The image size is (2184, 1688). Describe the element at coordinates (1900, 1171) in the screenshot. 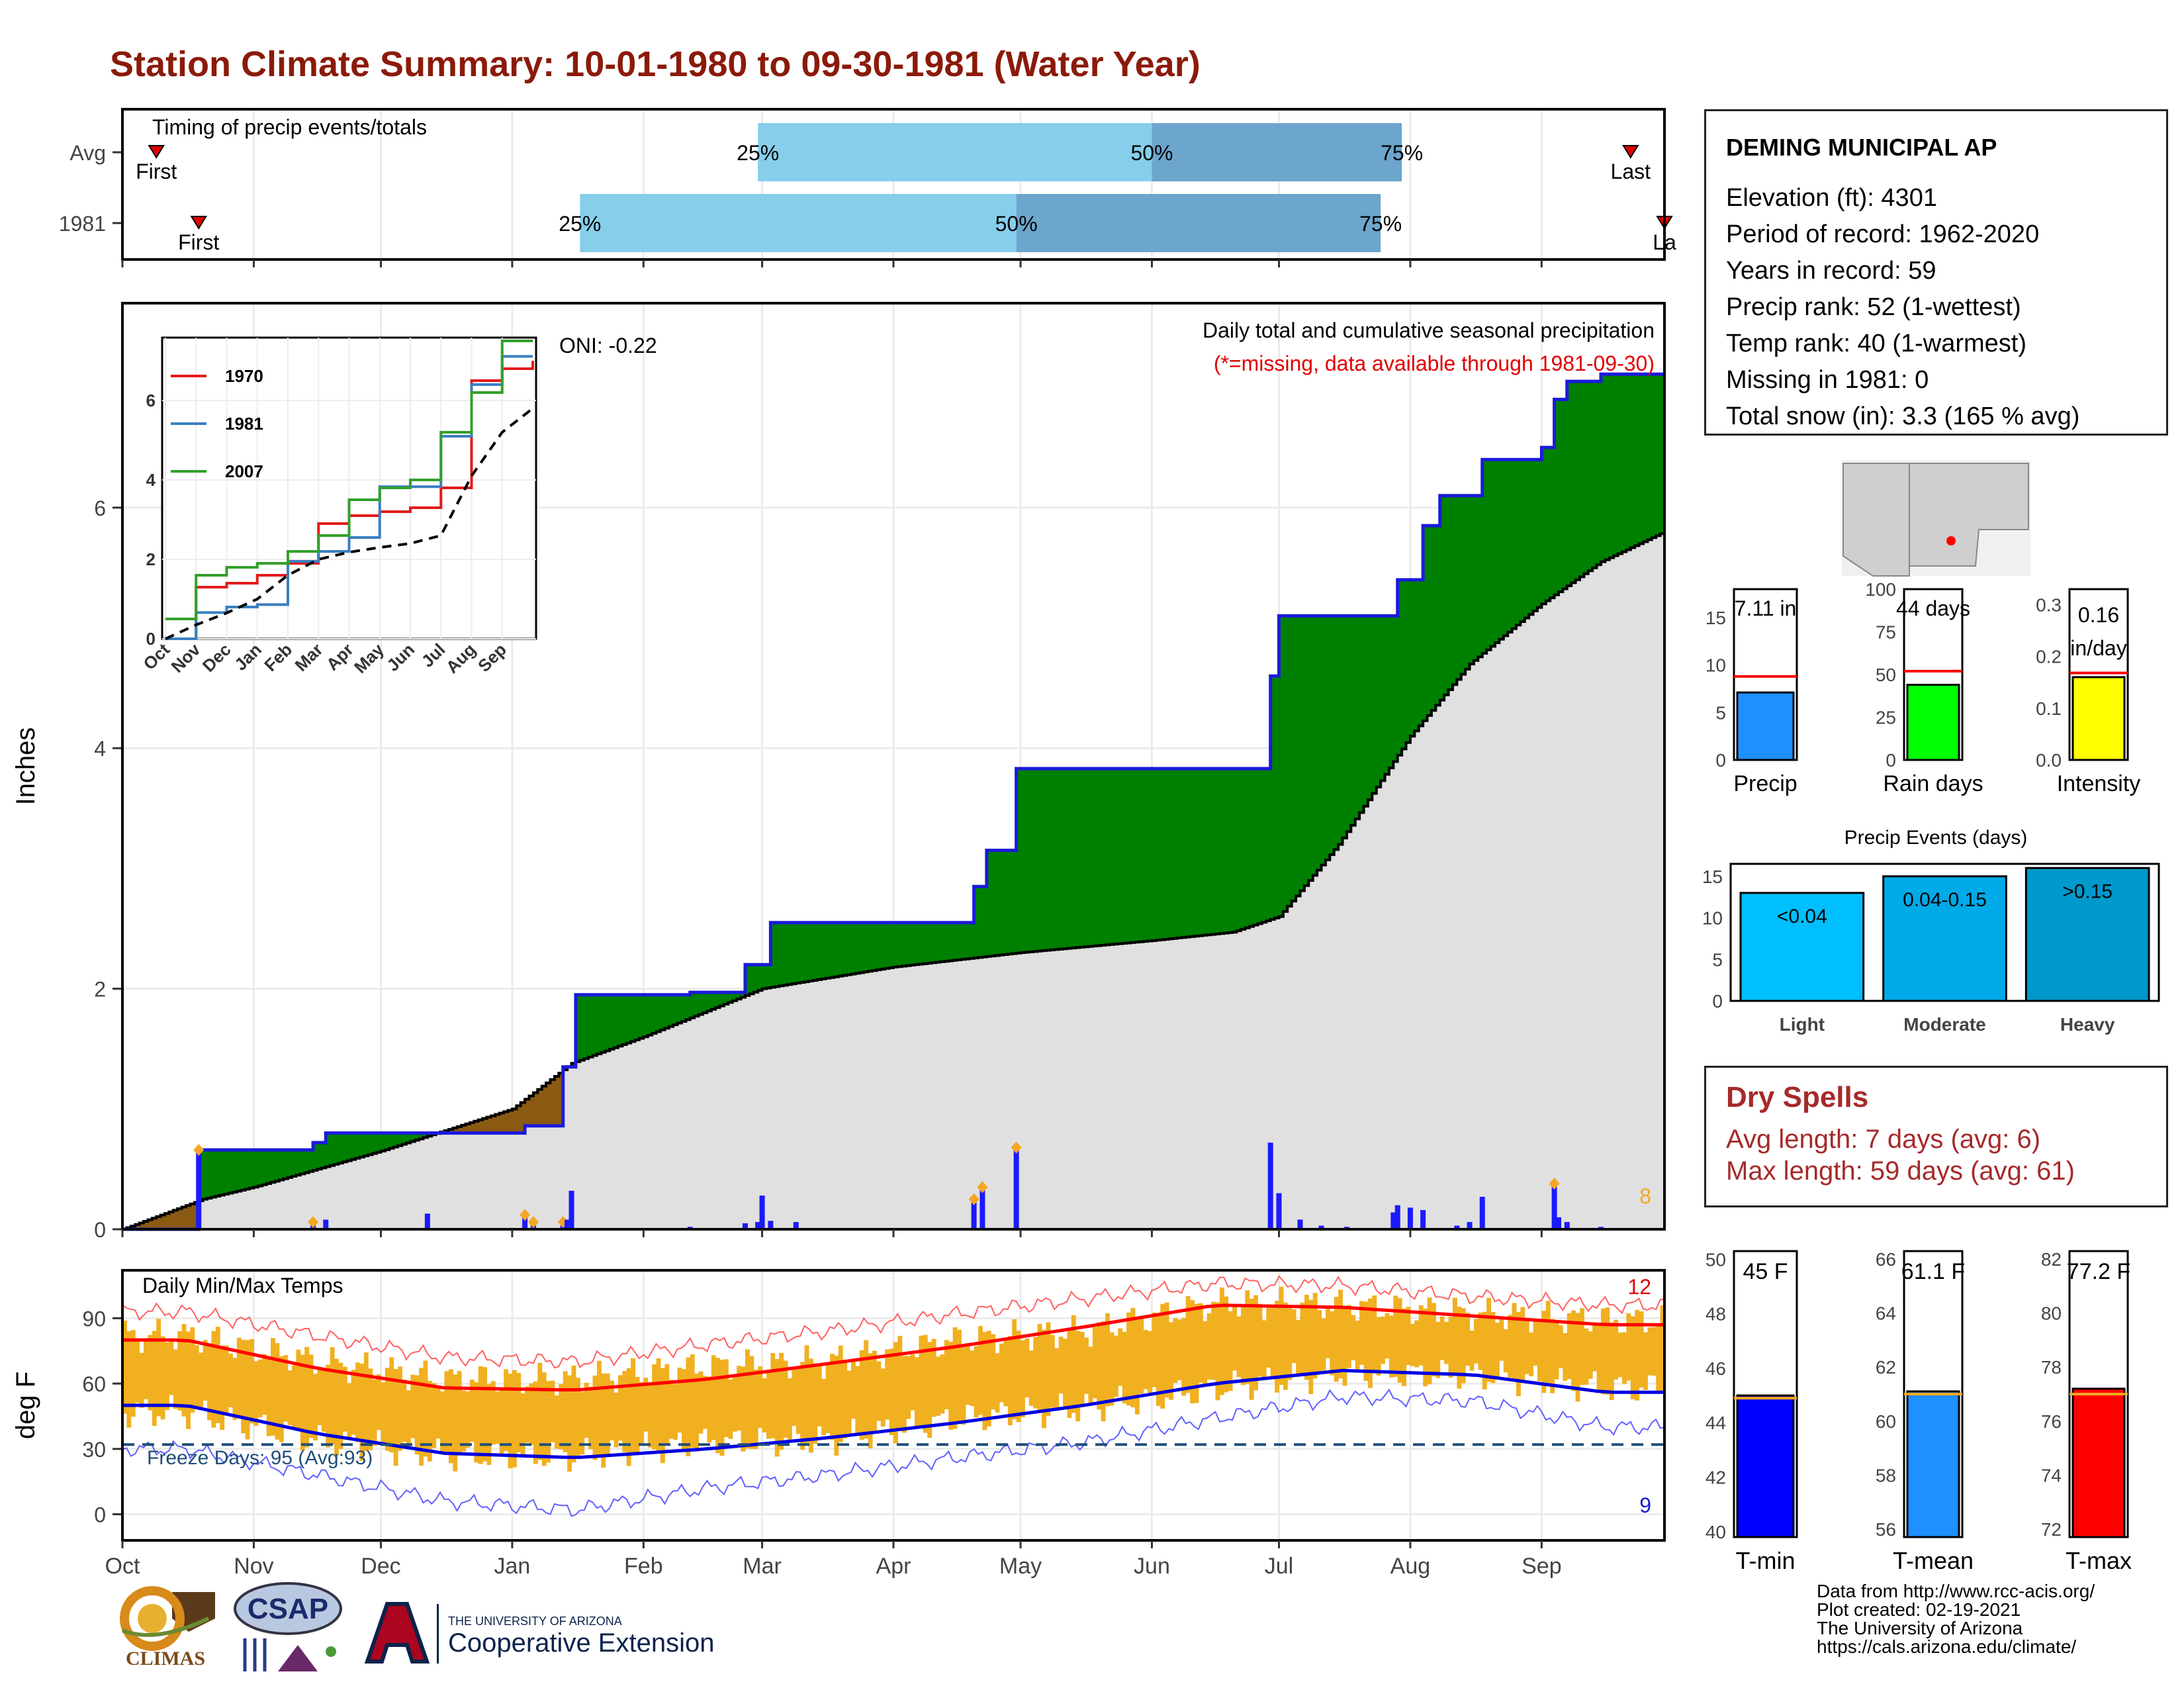

I see `dry-spells-max: Max length: 59 days (avg: 61)` at that location.